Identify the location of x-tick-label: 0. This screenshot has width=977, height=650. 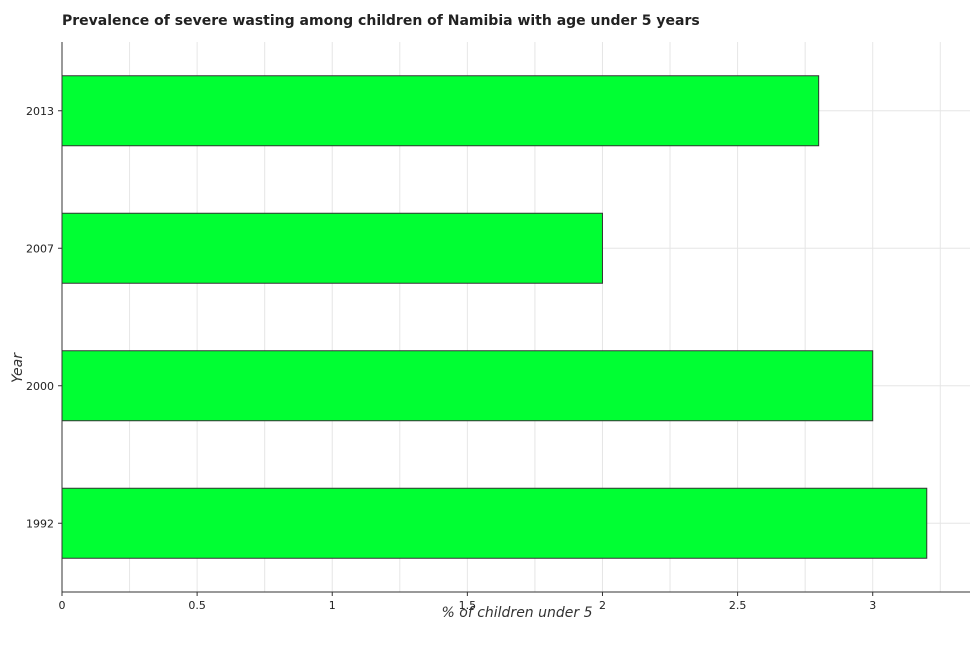
(62, 605).